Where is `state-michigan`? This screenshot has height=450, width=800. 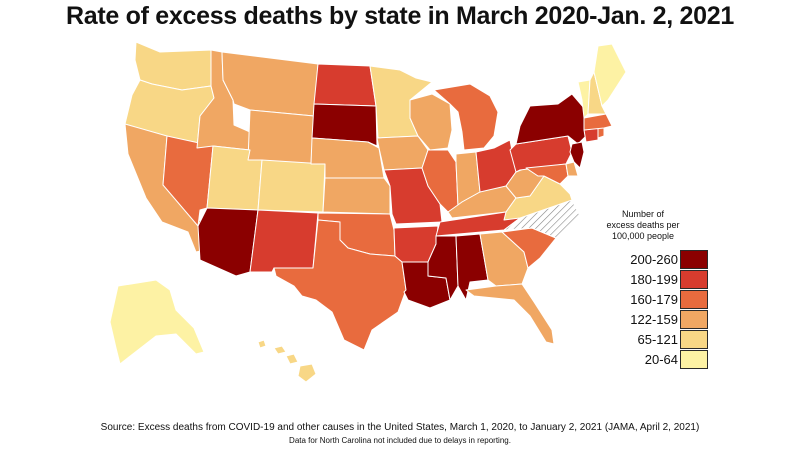 state-michigan is located at coordinates (466, 117).